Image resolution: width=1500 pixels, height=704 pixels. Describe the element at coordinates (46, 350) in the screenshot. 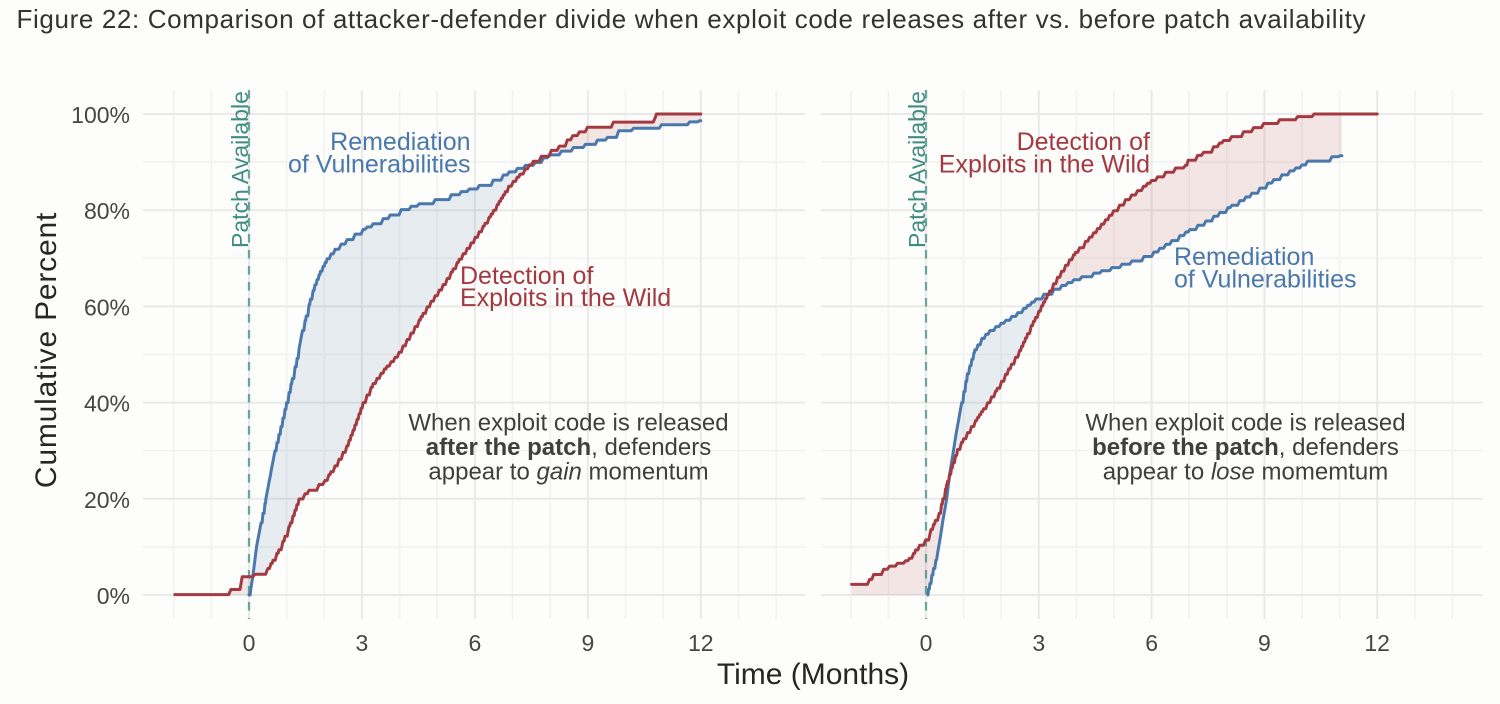

I see `svg-text: Cumulative Percent` at that location.